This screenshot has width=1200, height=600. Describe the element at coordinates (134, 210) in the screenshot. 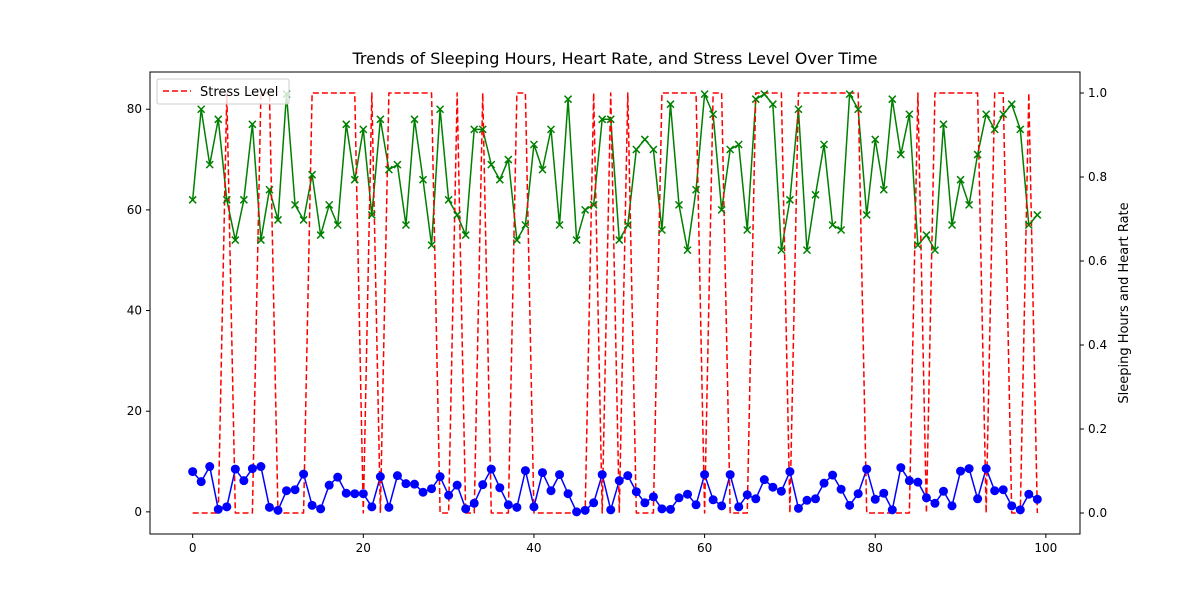

I see `y-left-tick-label: 60` at that location.